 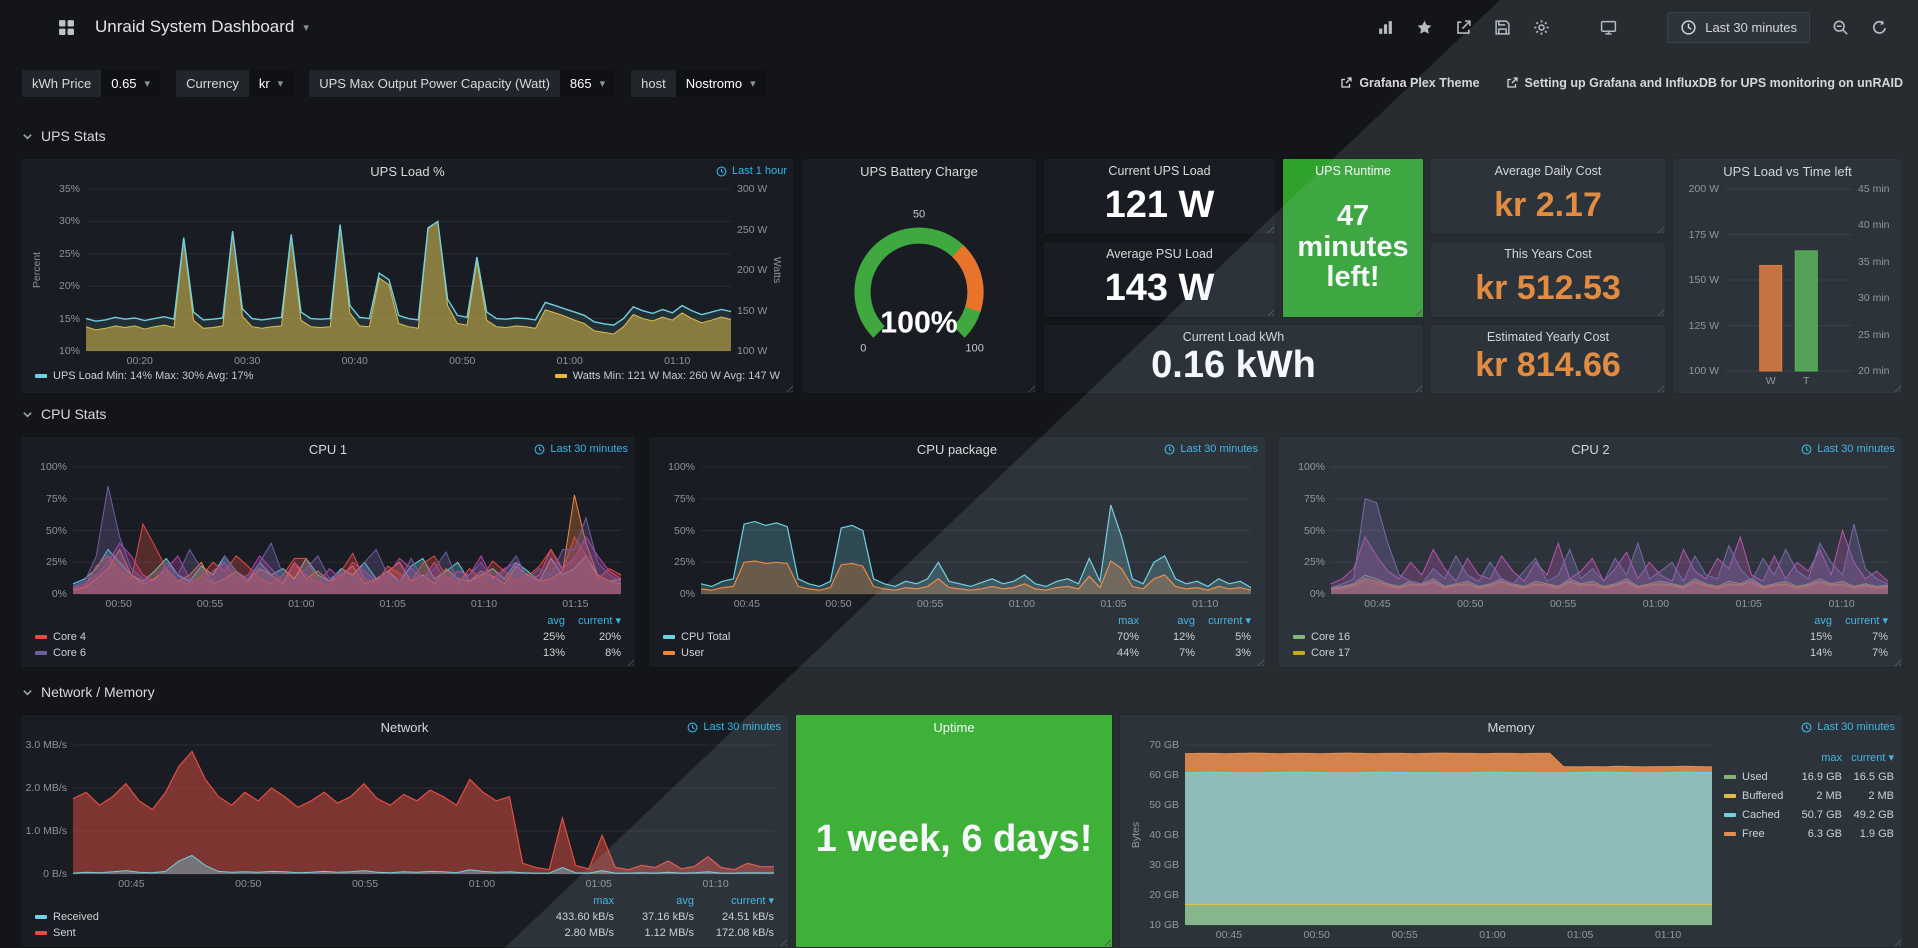 I want to click on battery-gauge: 0 50 100 100%, so click(x=919, y=287).